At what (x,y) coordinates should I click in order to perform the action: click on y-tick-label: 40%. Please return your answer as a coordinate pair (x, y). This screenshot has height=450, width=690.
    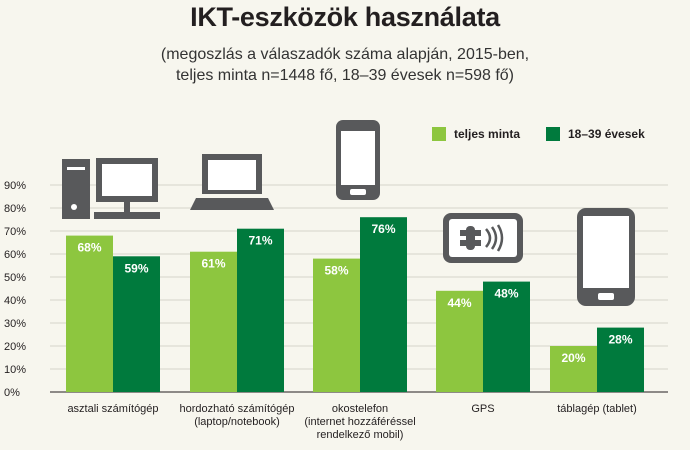
    Looking at the image, I should click on (15, 301).